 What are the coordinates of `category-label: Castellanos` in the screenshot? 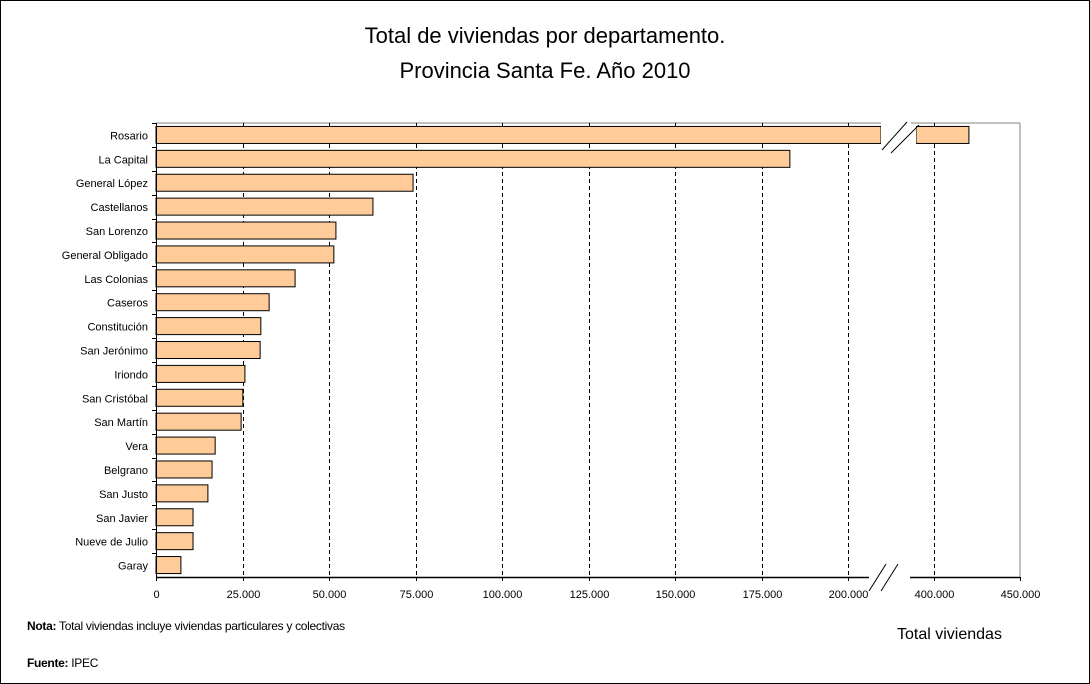 It's located at (120, 208).